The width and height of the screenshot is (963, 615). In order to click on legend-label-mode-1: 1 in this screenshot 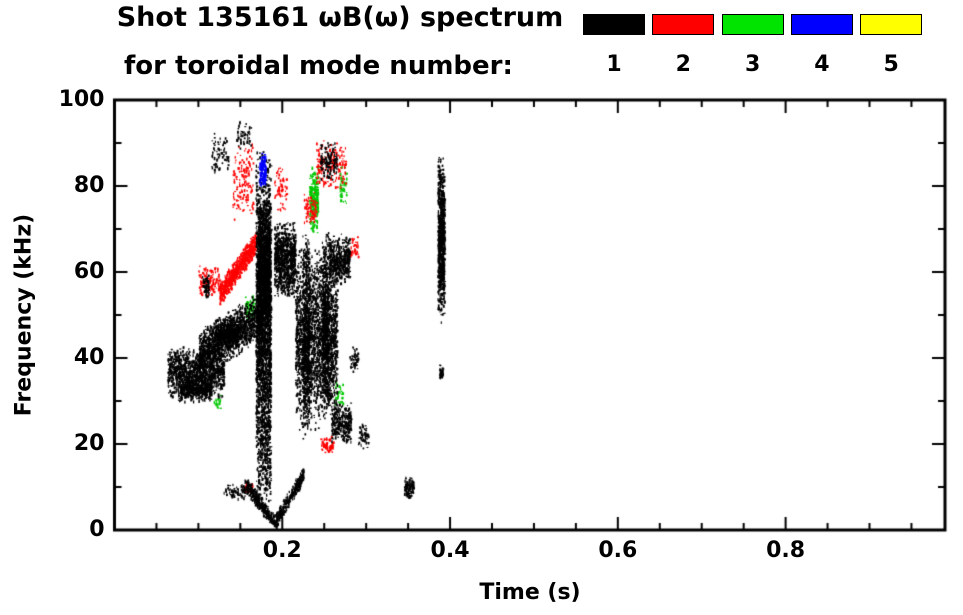, I will do `click(614, 64)`.